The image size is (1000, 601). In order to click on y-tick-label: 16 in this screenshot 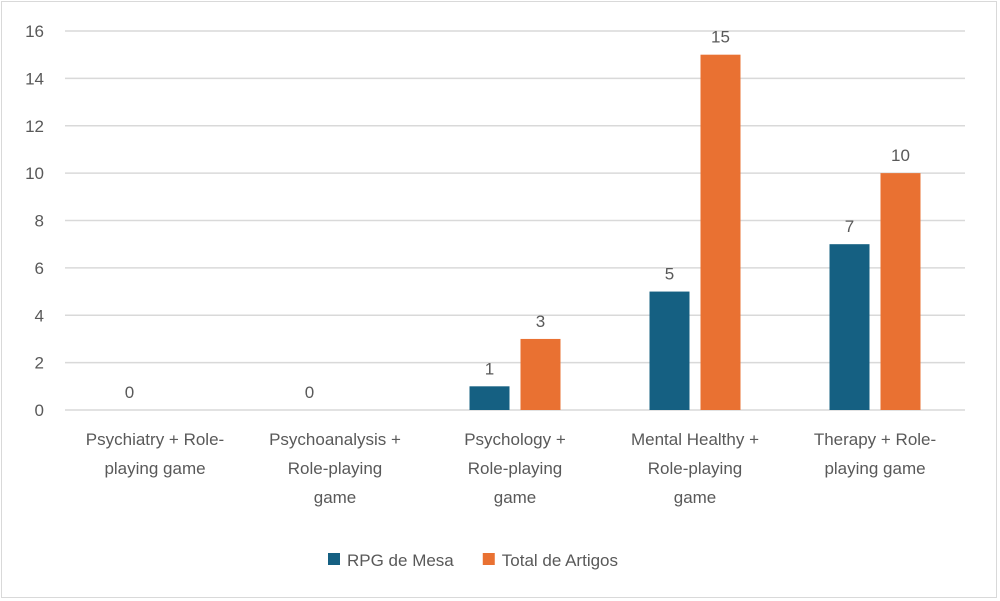, I will do `click(34, 31)`.